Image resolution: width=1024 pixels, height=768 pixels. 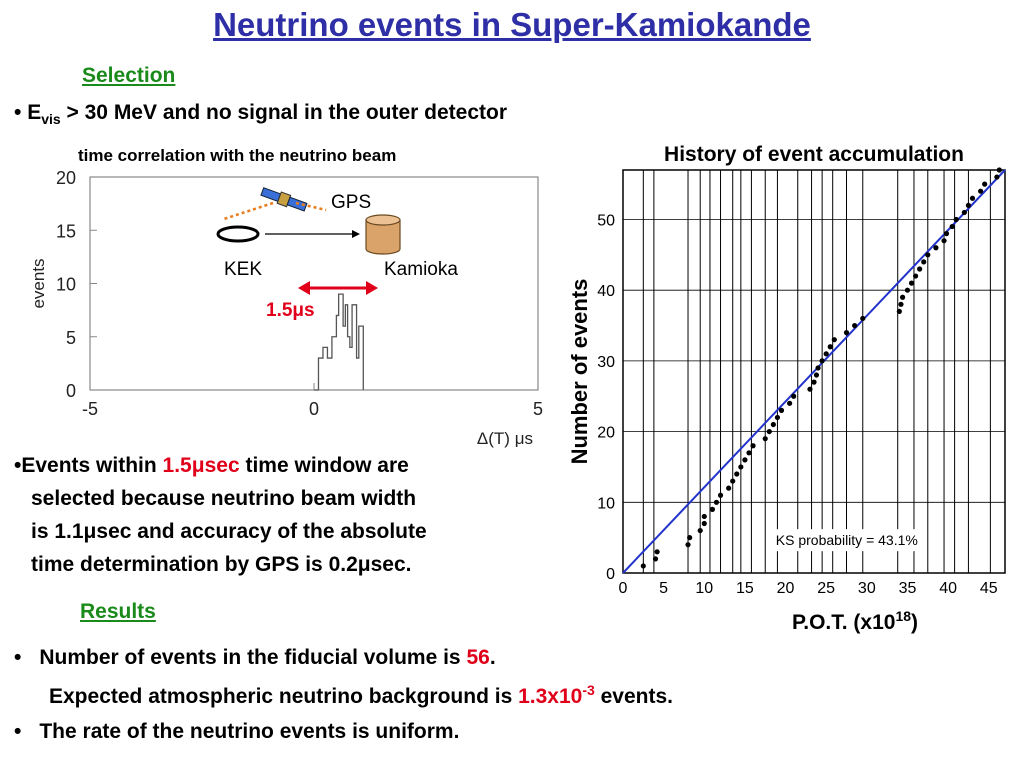 I want to click on y-tick-label: 5, so click(x=71, y=338).